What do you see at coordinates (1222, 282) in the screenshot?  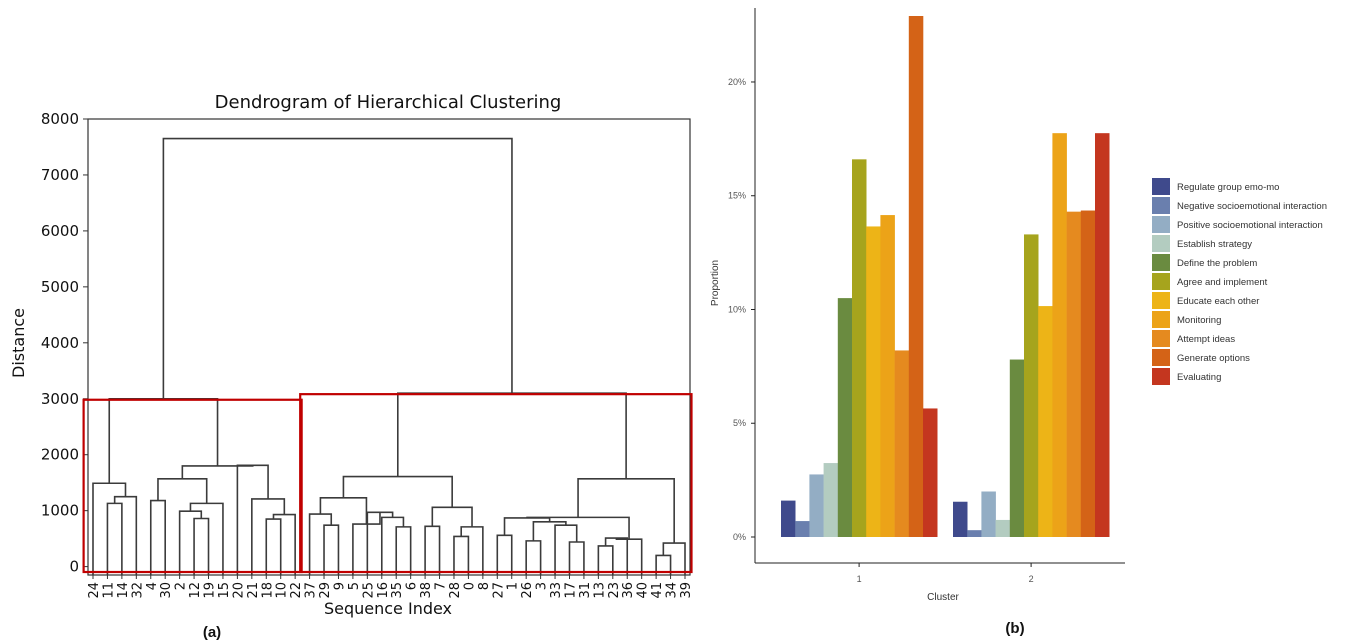 I see `legend-label: Agree and implement` at bounding box center [1222, 282].